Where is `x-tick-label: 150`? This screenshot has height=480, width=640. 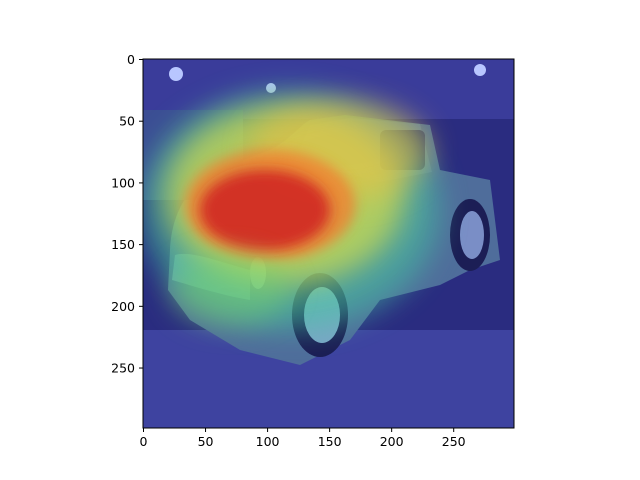
x-tick-label: 150 is located at coordinates (330, 441).